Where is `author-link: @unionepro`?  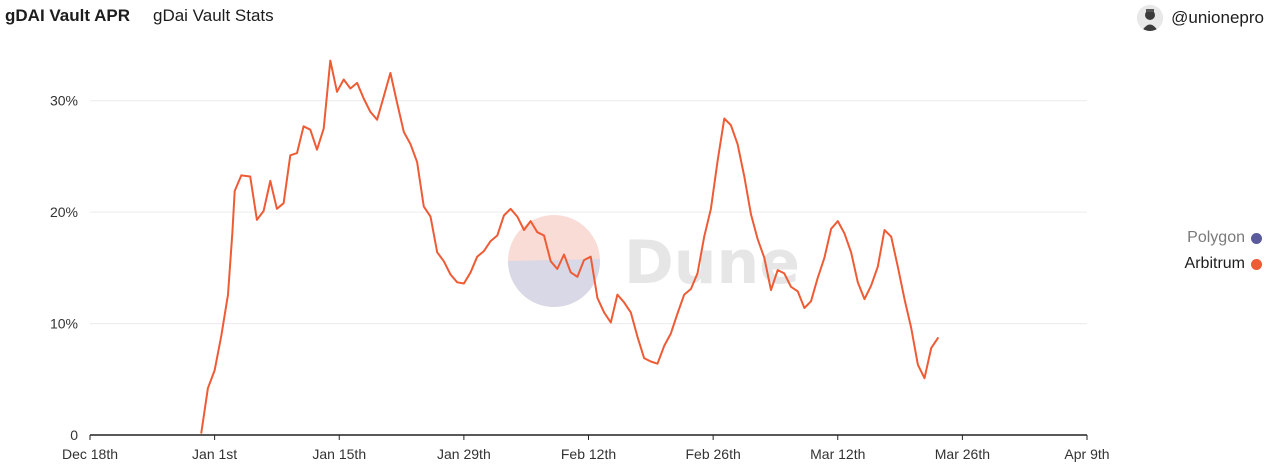 author-link: @unionepro is located at coordinates (1200, 18).